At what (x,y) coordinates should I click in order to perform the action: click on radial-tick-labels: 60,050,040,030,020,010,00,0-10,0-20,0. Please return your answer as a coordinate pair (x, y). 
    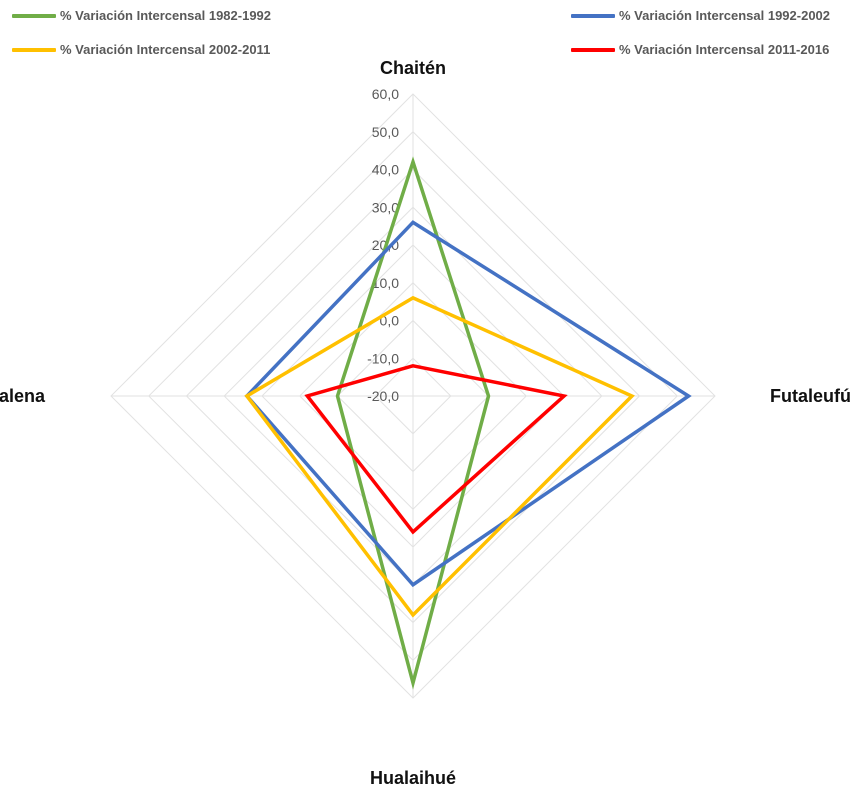
    Looking at the image, I should click on (383, 245).